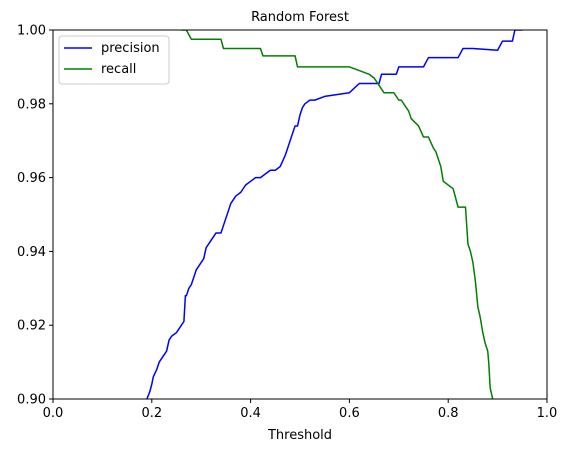 The image size is (567, 452). What do you see at coordinates (118, 69) in the screenshot?
I see `legend-recall-label: recall` at bounding box center [118, 69].